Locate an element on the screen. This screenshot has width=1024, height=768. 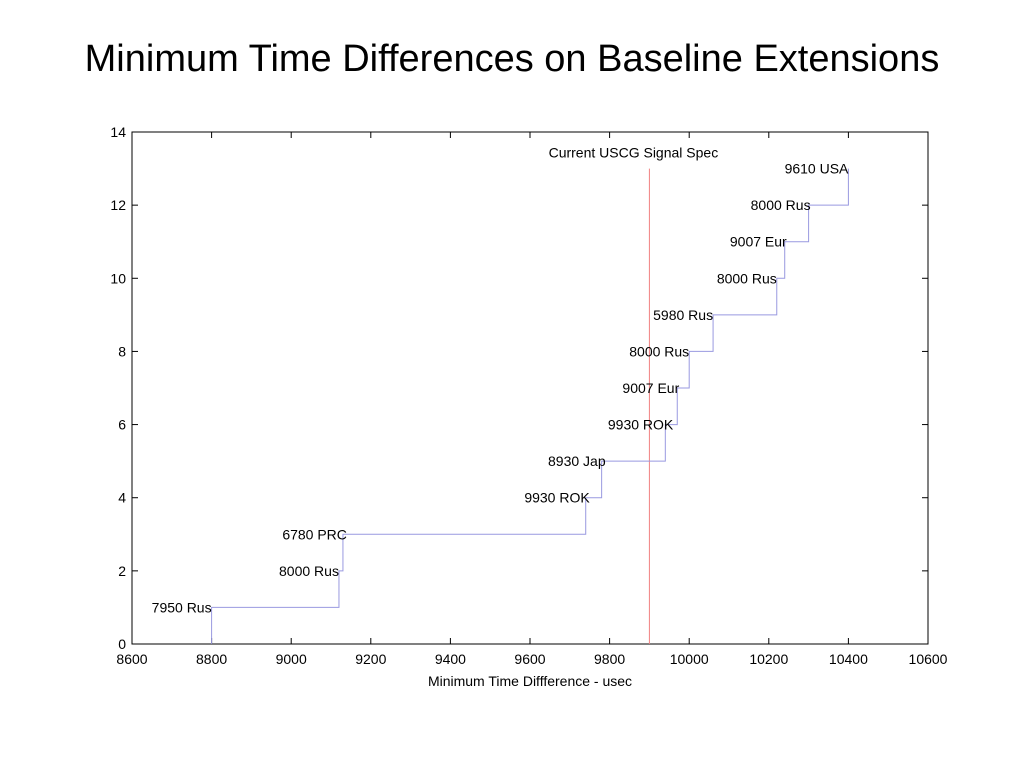
x-tick-label: 8600 is located at coordinates (131, 659).